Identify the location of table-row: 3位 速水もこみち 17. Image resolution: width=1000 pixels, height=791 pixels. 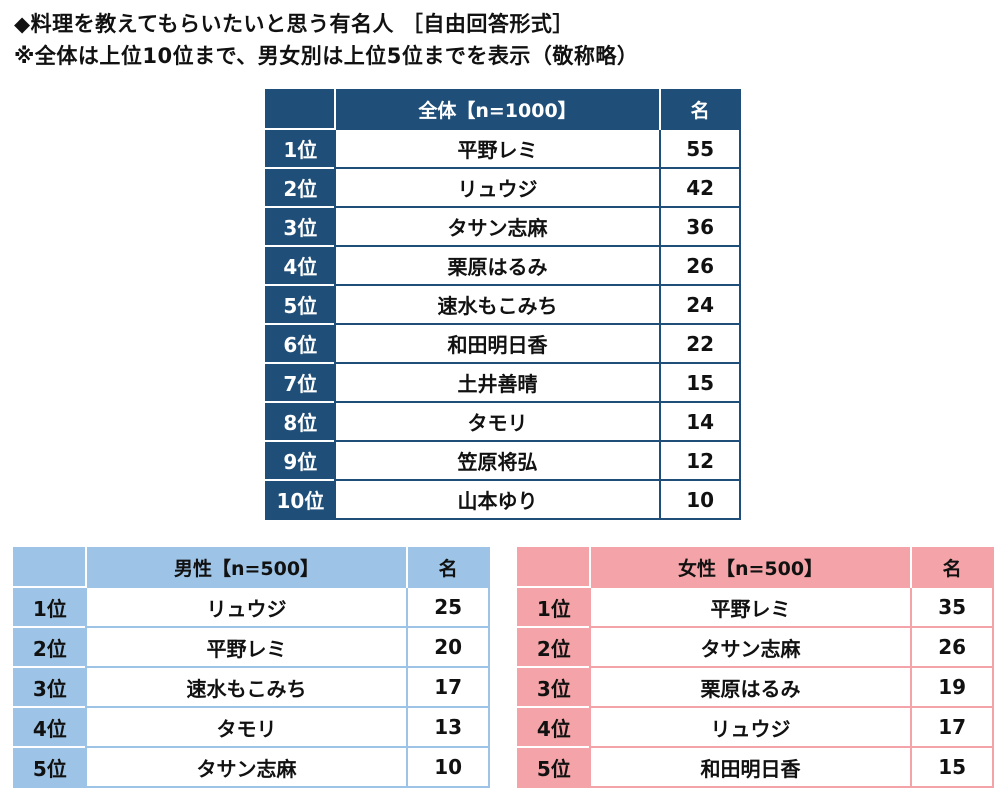
(251, 686).